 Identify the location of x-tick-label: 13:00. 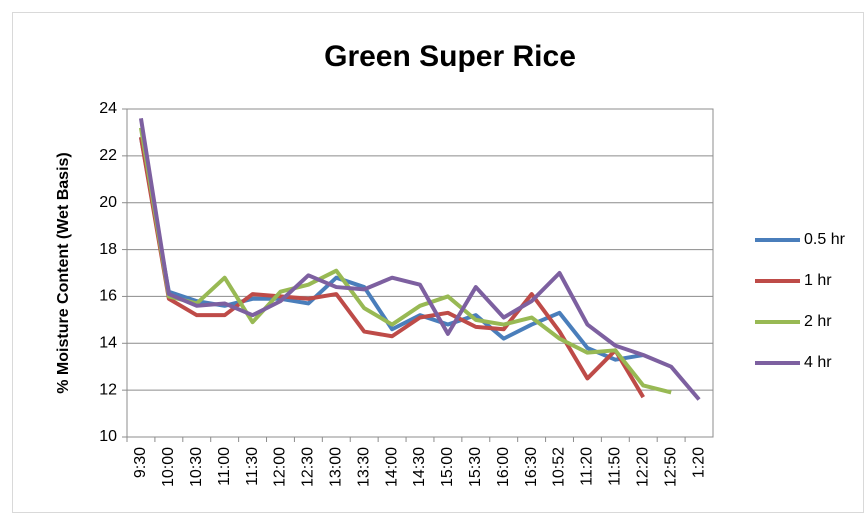
(336, 467).